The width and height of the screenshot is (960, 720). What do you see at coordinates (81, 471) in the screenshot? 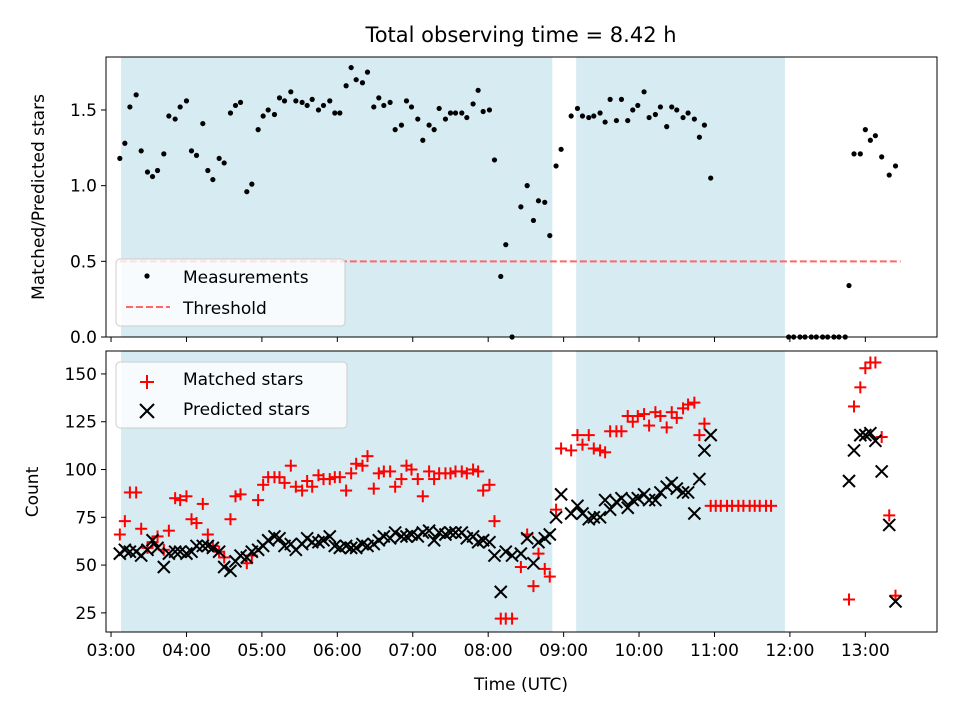
I see `y-tick-label: 100` at bounding box center [81, 471].